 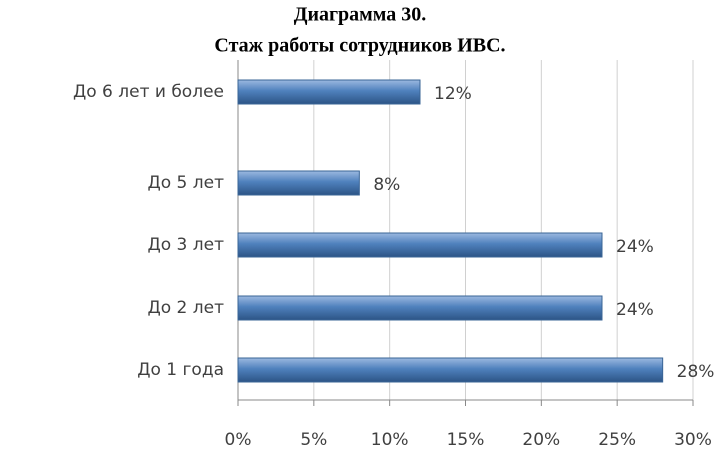 What do you see at coordinates (185, 183) in the screenshot?
I see `y-tick-label: До 5 лет` at bounding box center [185, 183].